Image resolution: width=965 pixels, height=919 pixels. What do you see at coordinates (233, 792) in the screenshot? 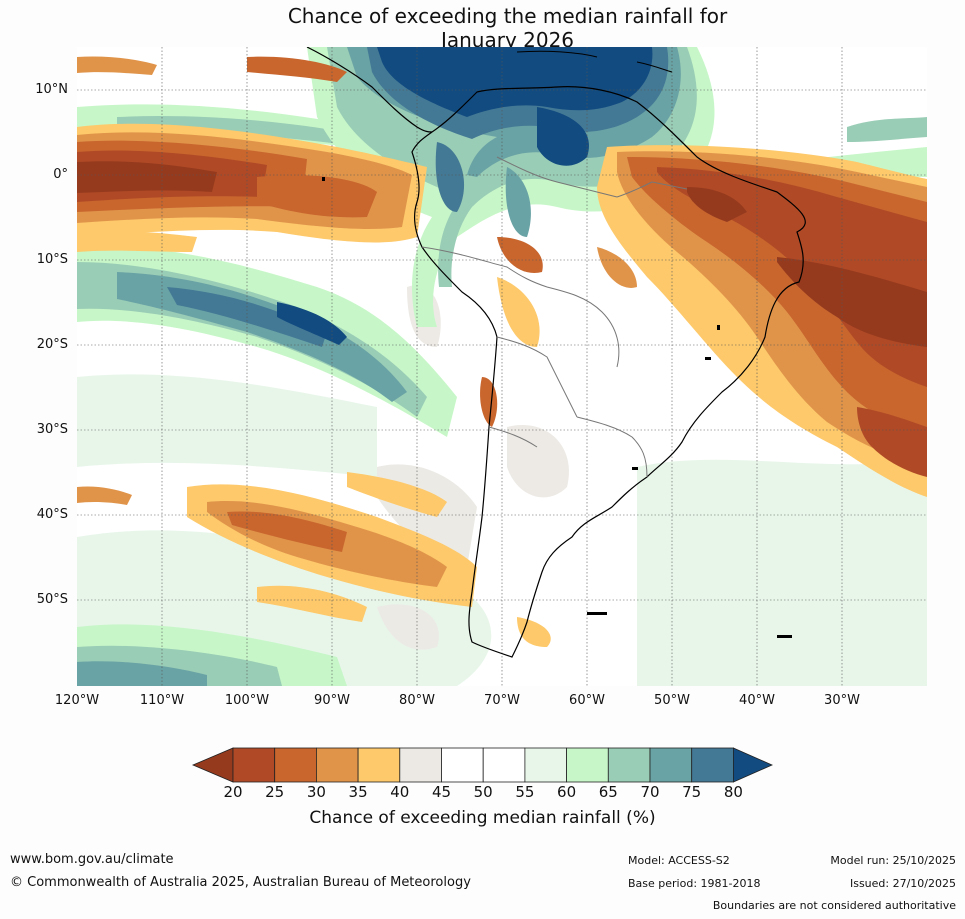
I see `colorbar-tick: 20` at bounding box center [233, 792].